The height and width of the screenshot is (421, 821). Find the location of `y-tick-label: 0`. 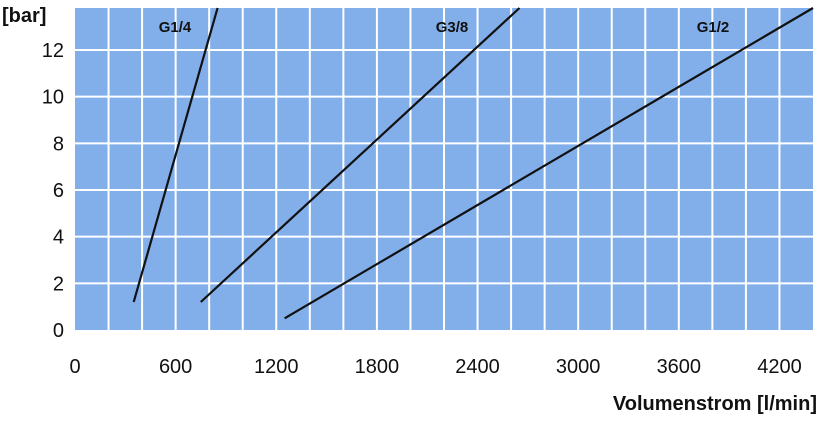

y-tick-label: 0 is located at coordinates (58, 331).